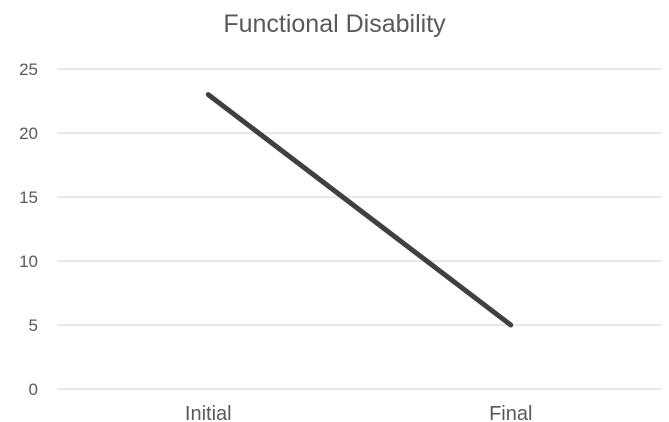 The width and height of the screenshot is (669, 422). What do you see at coordinates (28, 229) in the screenshot?
I see `y-axis-tick-labels: 0 5 10 15 20 25` at bounding box center [28, 229].